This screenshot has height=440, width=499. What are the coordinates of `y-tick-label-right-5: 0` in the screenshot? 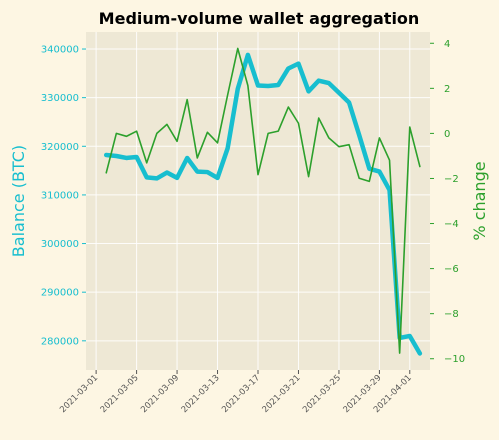 It's located at (447, 134).